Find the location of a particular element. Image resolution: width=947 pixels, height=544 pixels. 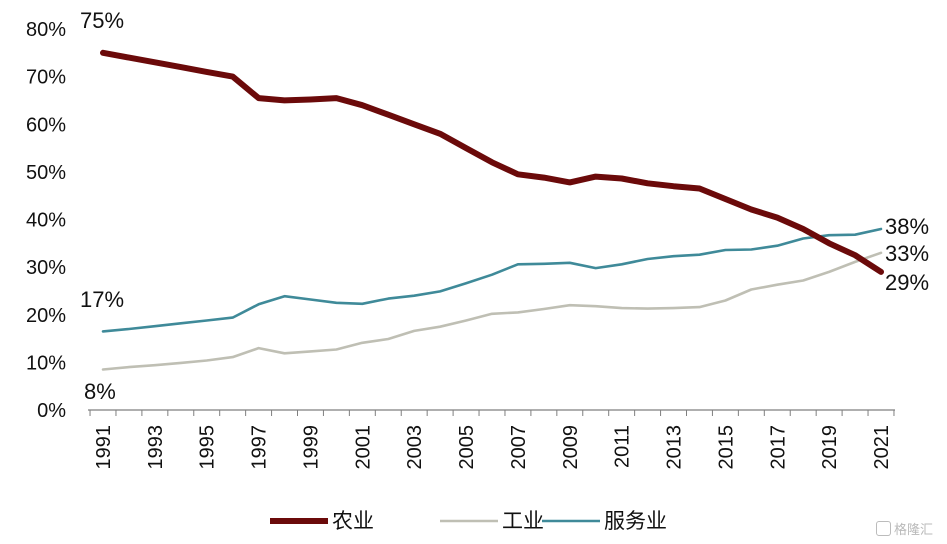

x-tick-label: 1995 is located at coordinates (208, 447).